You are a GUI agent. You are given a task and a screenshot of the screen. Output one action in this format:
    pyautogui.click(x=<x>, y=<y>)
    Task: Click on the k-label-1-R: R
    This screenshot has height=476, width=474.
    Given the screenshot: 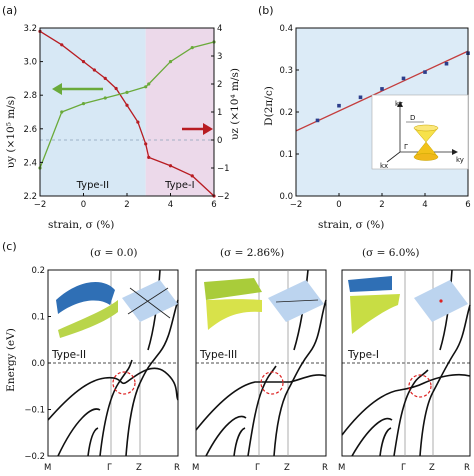 What is the action you would take?
    pyautogui.click(x=177, y=468)
    